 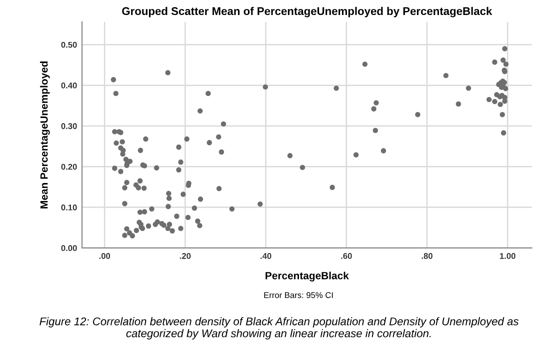 What do you see at coordinates (307, 12) in the screenshot?
I see `chart-title: Grouped Scatter Mean of PercentageUnemployed by PercentageBlack` at bounding box center [307, 12].